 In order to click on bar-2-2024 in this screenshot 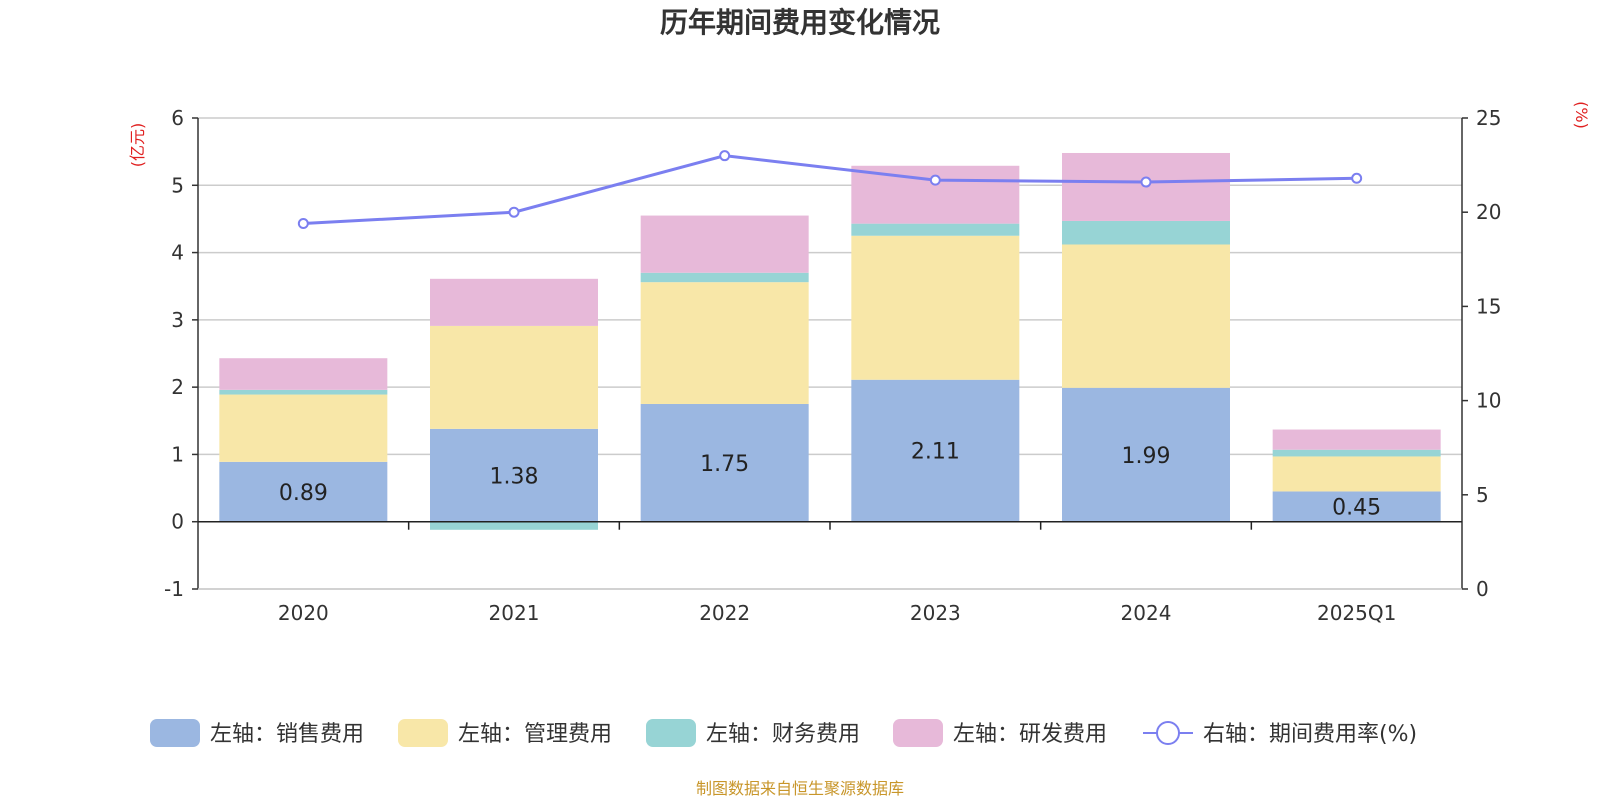, I will do `click(1146, 316)`.